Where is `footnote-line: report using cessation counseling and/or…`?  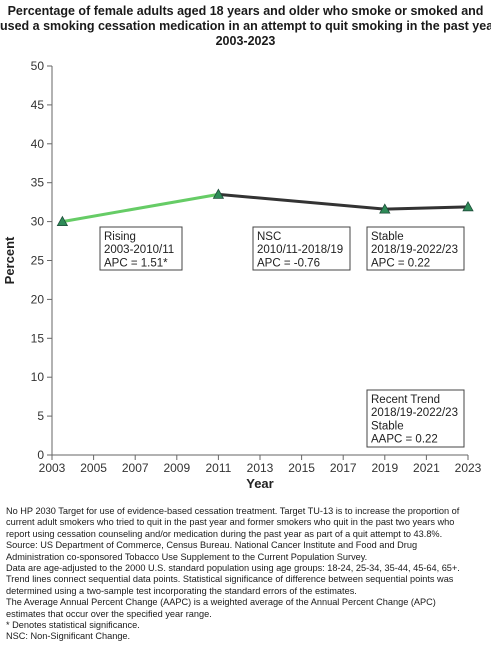 footnote-line: report using cessation counseling and/or… is located at coordinates (224, 533).